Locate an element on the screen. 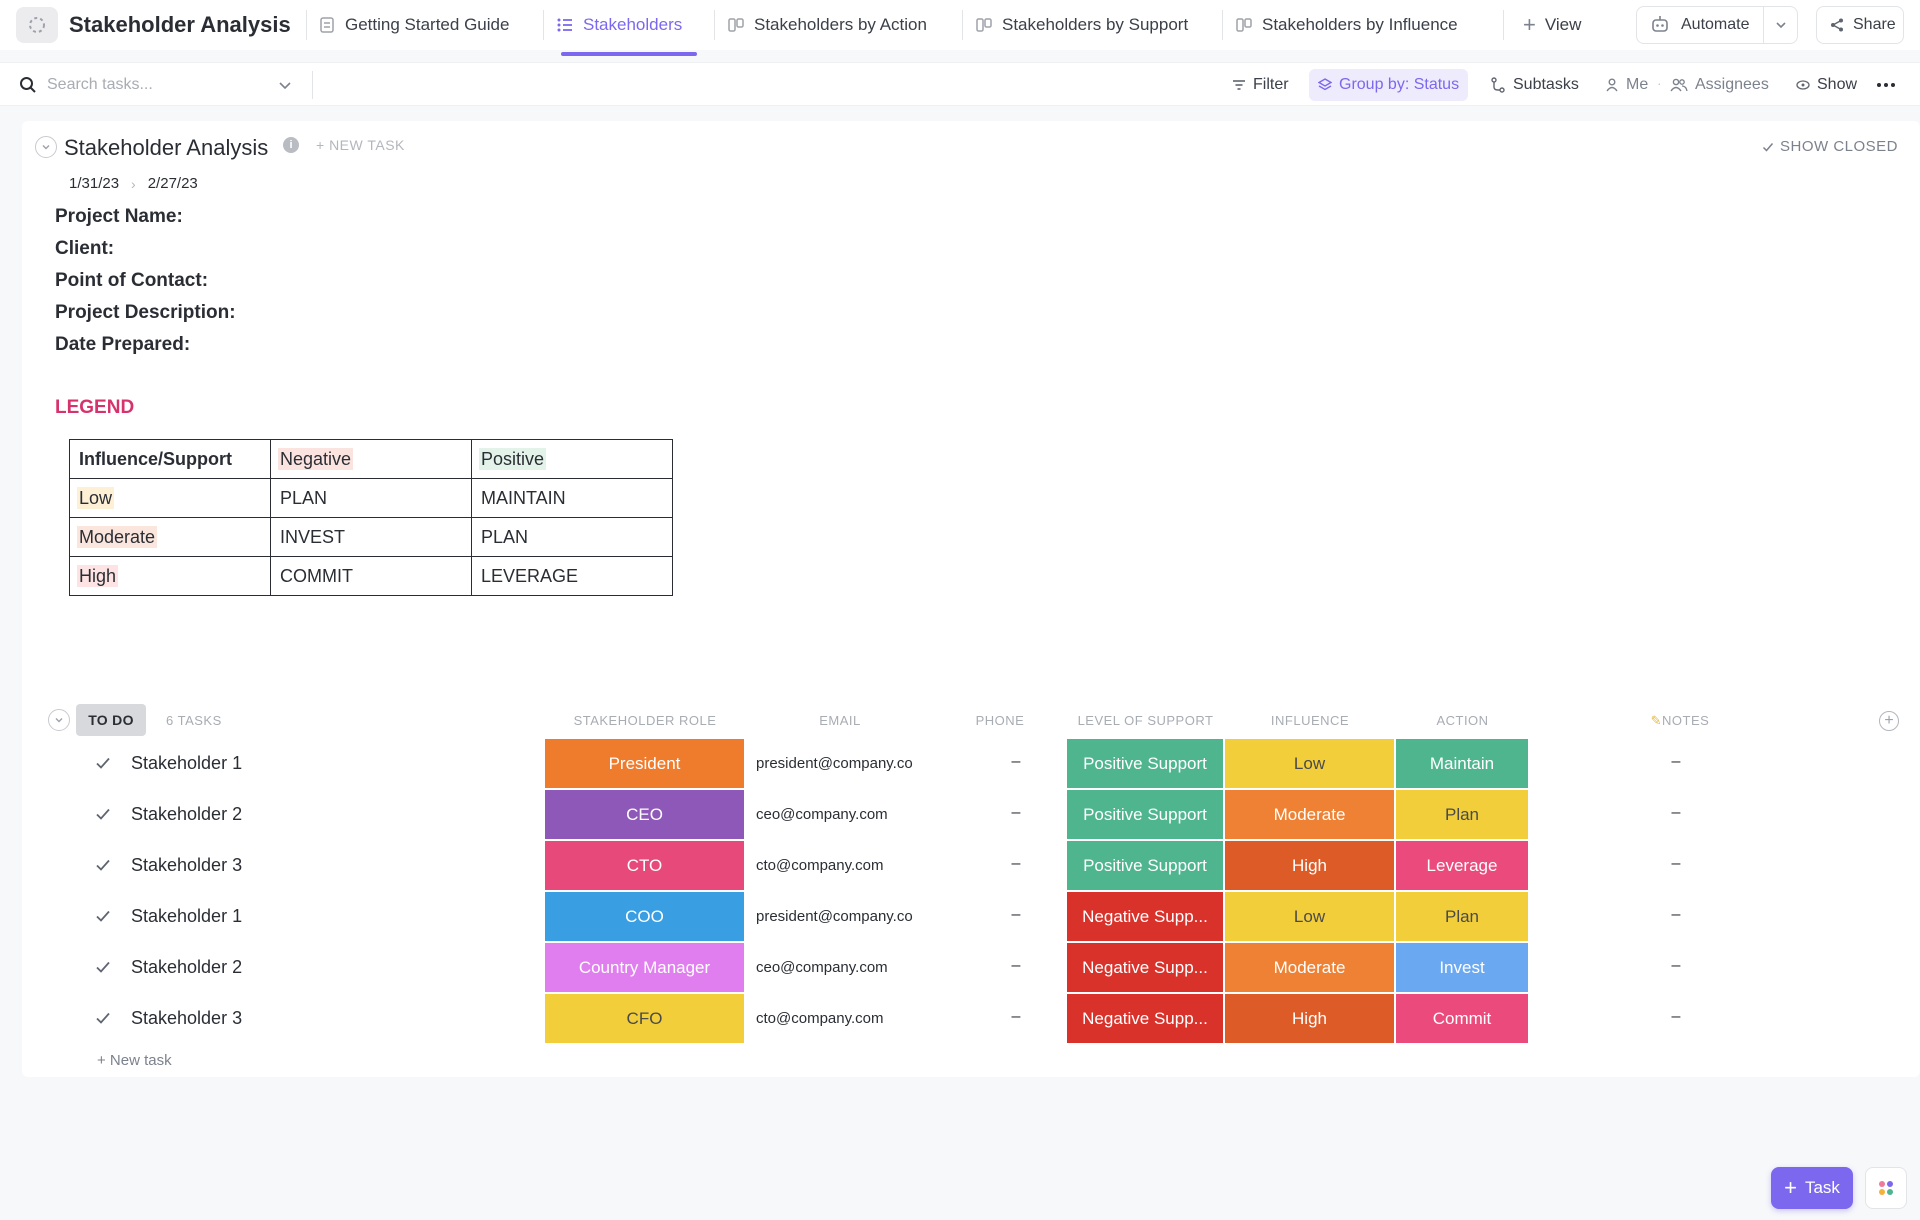  column-header-phone: PHONE is located at coordinates (1000, 720).